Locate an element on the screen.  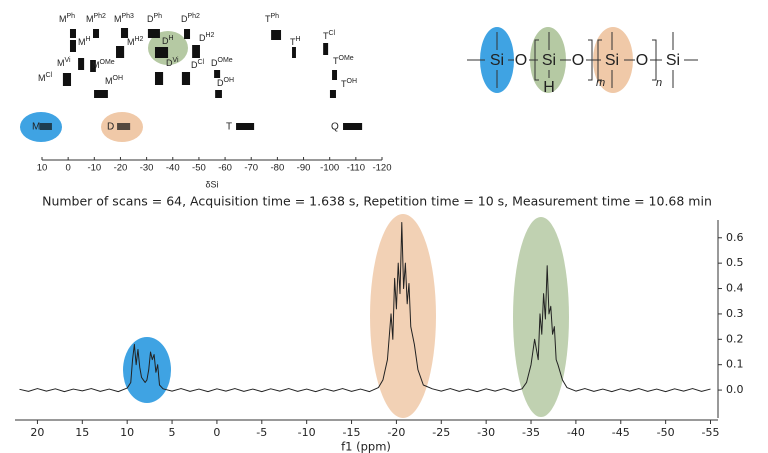
structure: Si O Si O Si O Si H m n is located at coordinates (582, 64).